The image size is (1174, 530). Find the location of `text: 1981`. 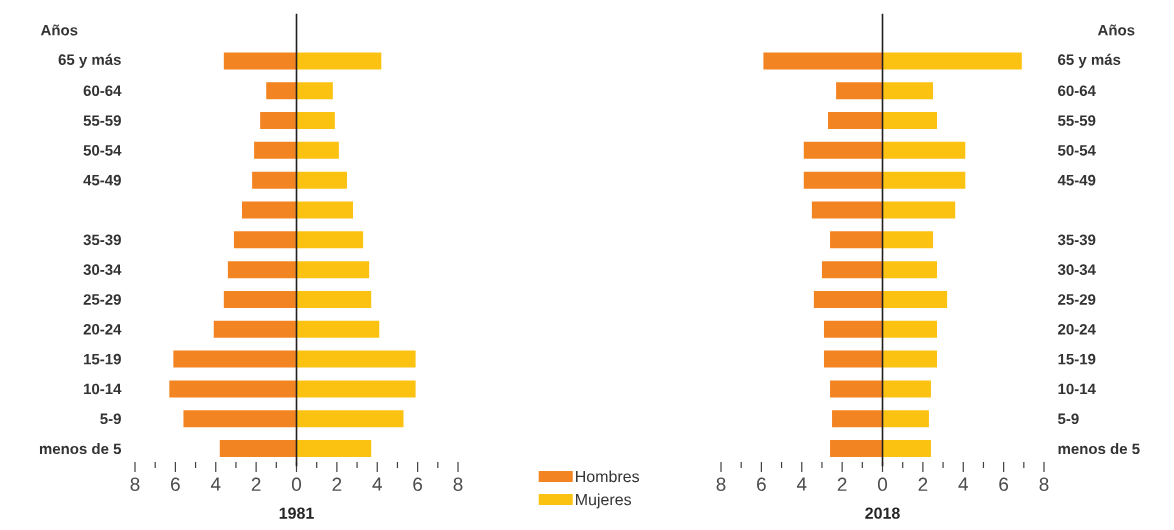

text: 1981 is located at coordinates (296, 513).